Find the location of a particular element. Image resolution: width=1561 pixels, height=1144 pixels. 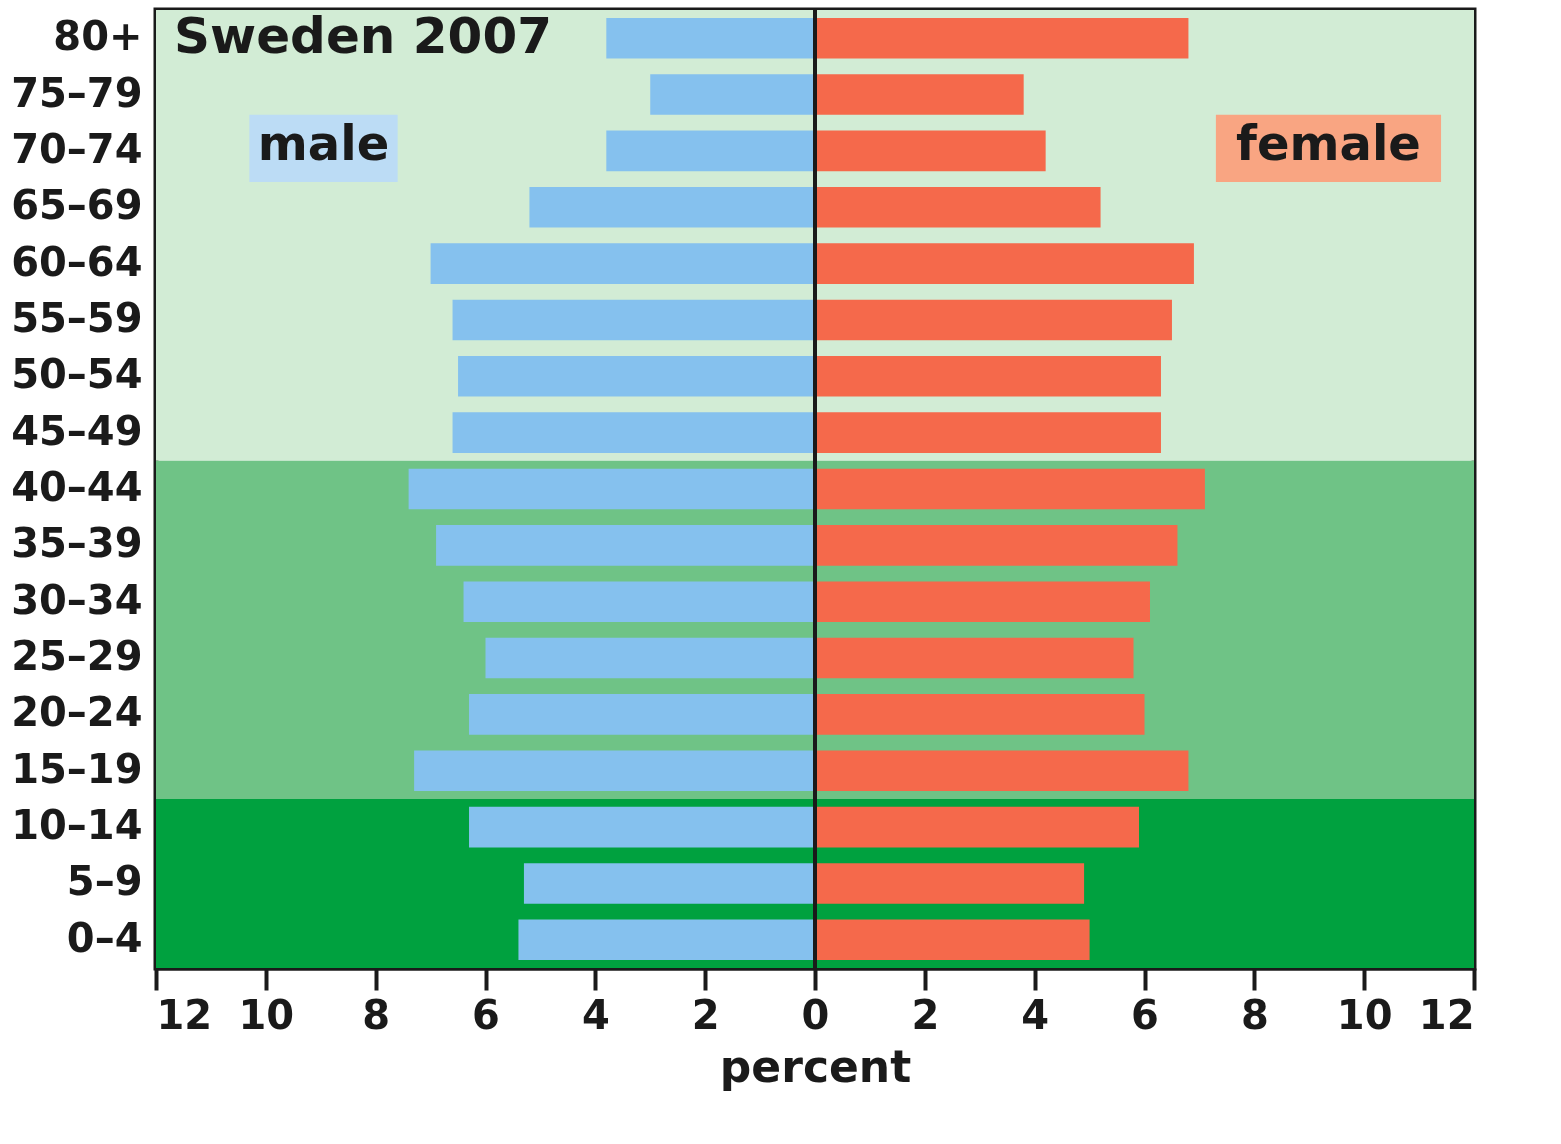

series-label: male is located at coordinates (323, 143).